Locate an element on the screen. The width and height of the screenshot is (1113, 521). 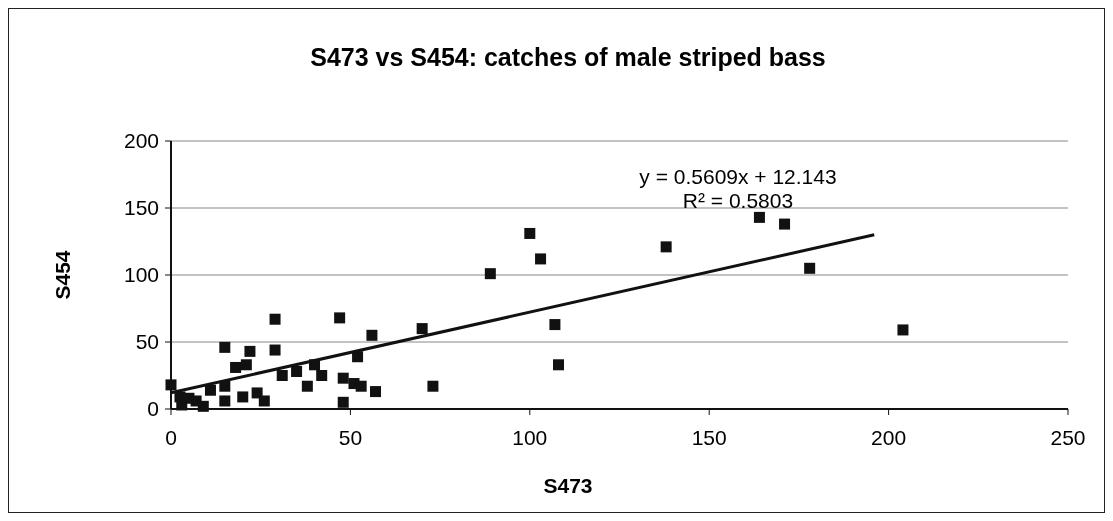
y-tick-label: 50 is located at coordinates (147, 342).